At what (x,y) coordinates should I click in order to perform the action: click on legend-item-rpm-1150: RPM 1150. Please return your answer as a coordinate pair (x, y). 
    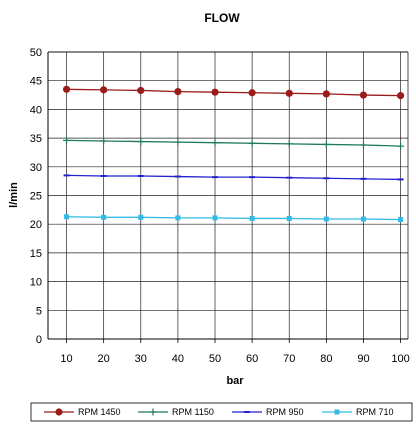
    Looking at the image, I should click on (176, 412).